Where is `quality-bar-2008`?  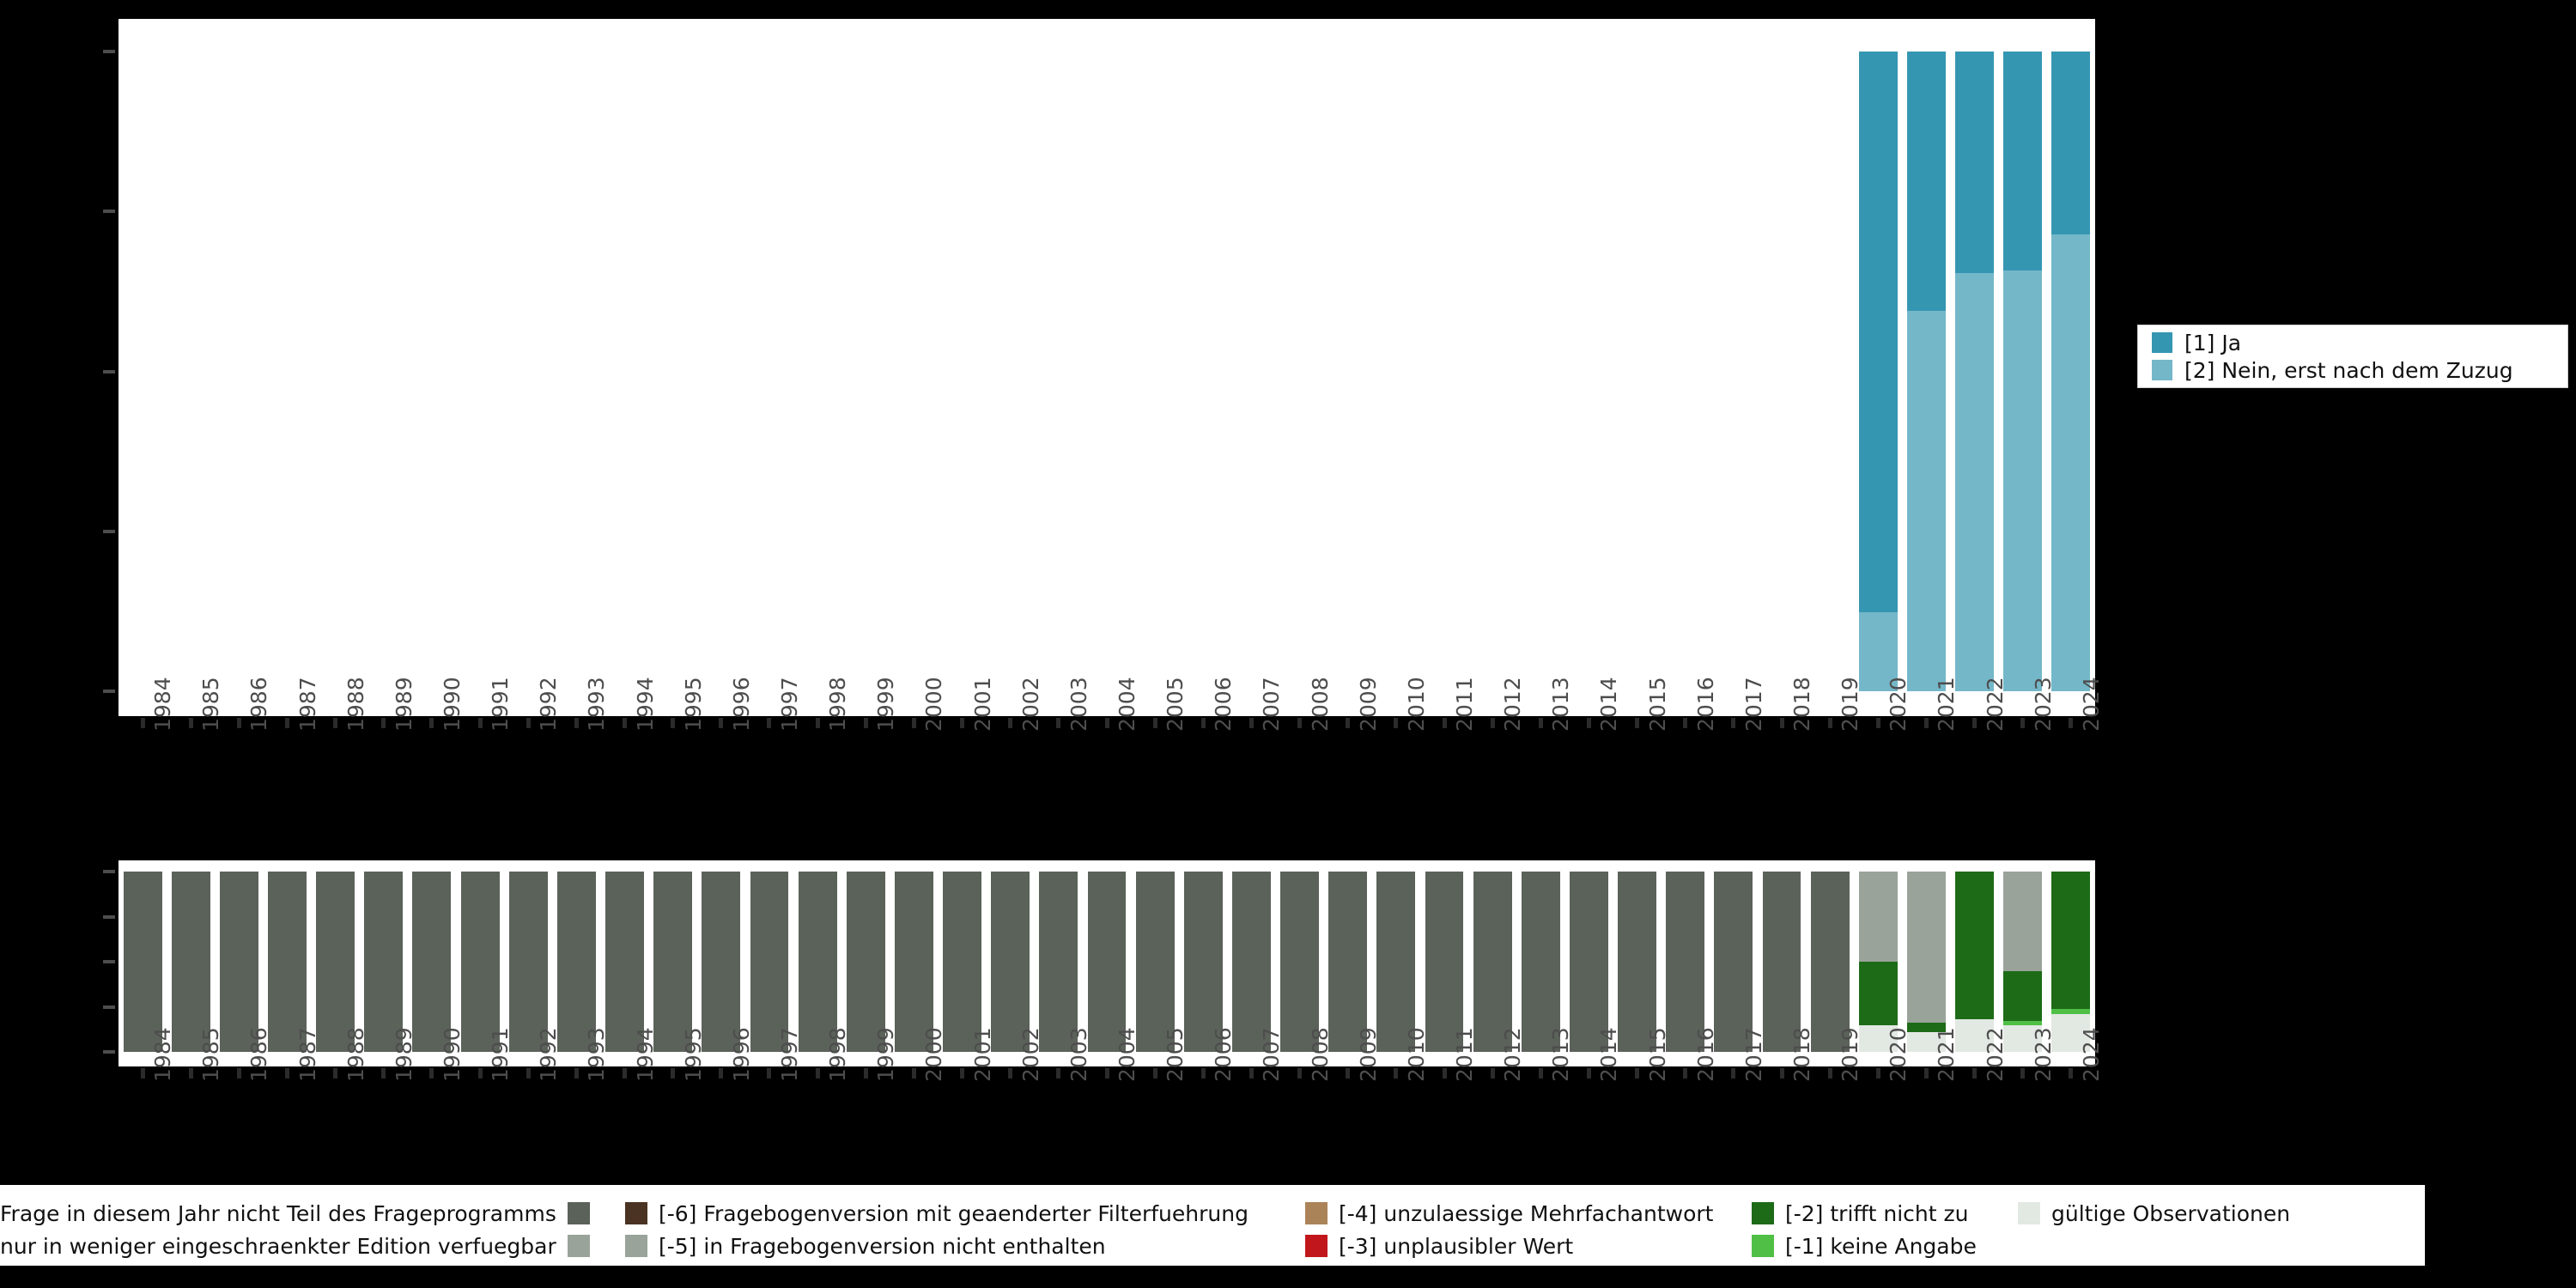 quality-bar-2008 is located at coordinates (1300, 962).